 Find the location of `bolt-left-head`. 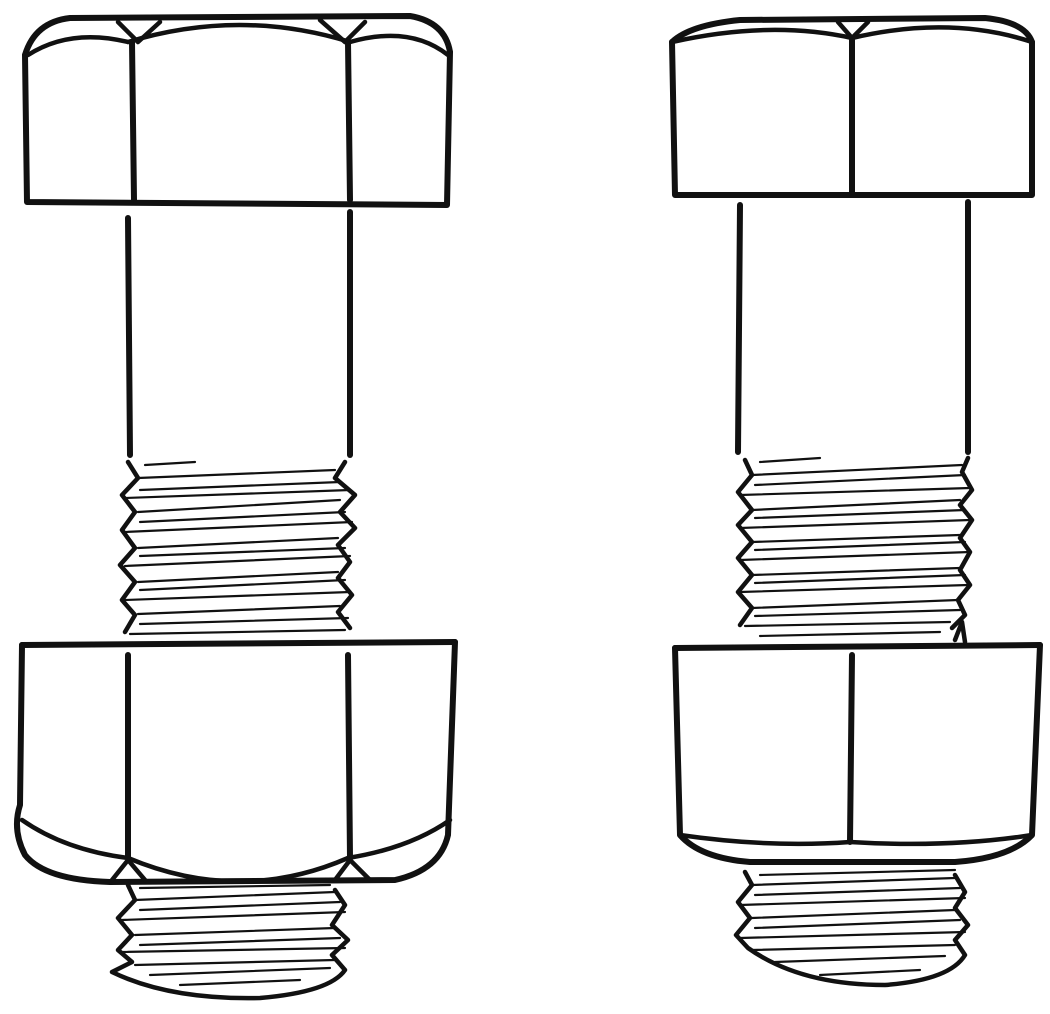

bolt-left-head is located at coordinates (237, 110).